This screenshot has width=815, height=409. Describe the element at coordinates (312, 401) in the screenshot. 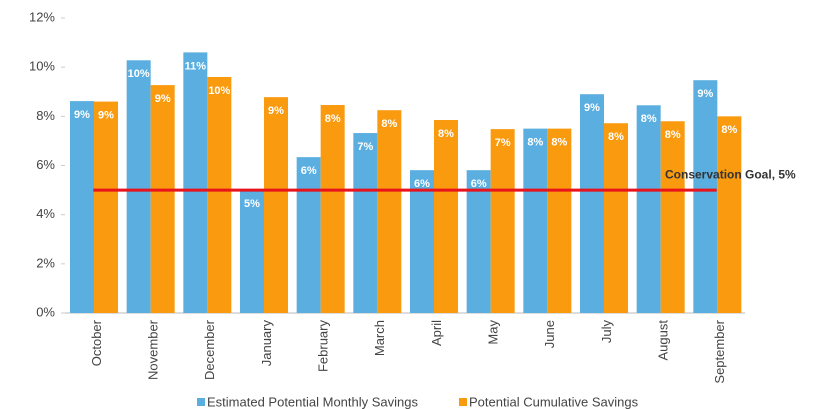

I see `legend-label: Estimated Potential Monthly Savings` at that location.